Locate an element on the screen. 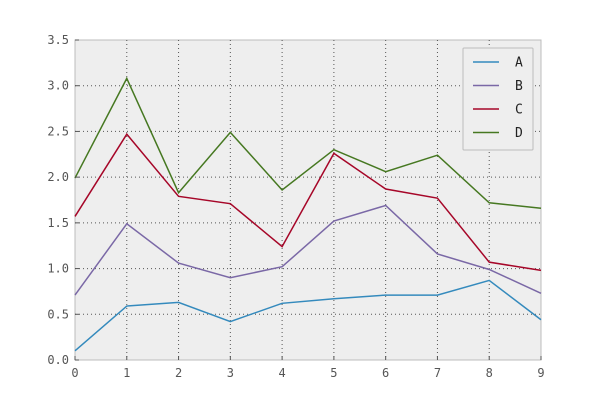  y-tick-label: 3.5 is located at coordinates (58, 40).